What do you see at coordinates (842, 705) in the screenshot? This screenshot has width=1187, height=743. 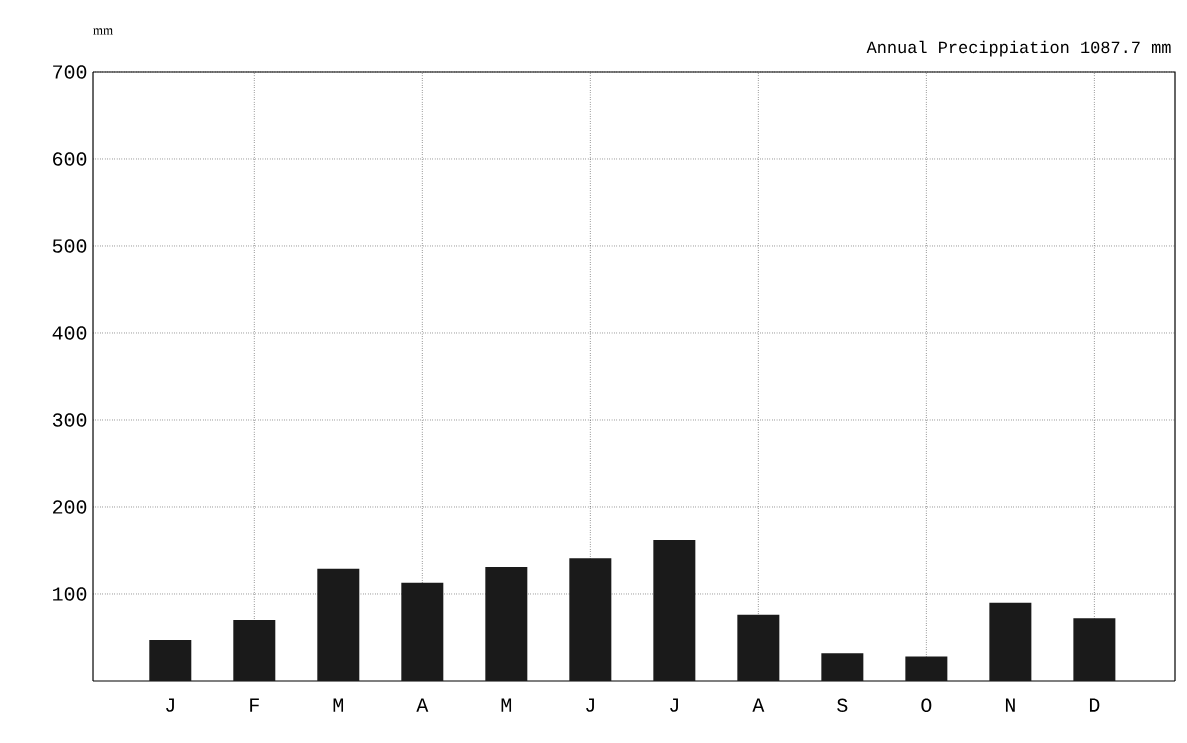 I see `x-tick-label: S` at bounding box center [842, 705].